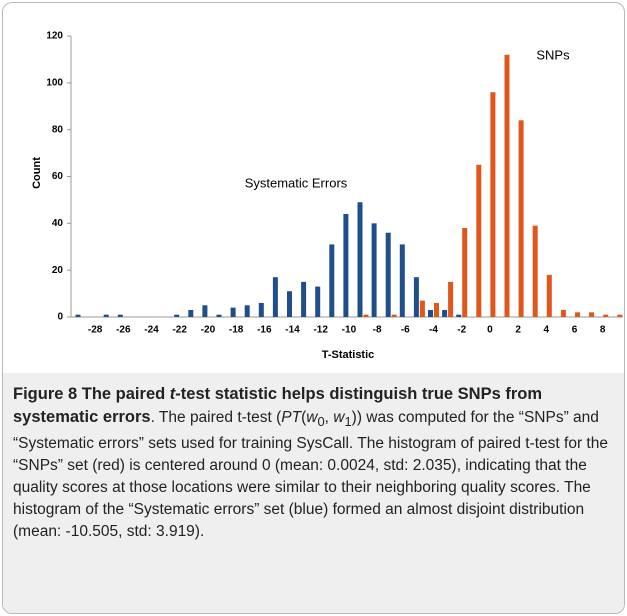 The image size is (627, 616). Describe the element at coordinates (321, 422) in the screenshot. I see `text: 0` at that location.